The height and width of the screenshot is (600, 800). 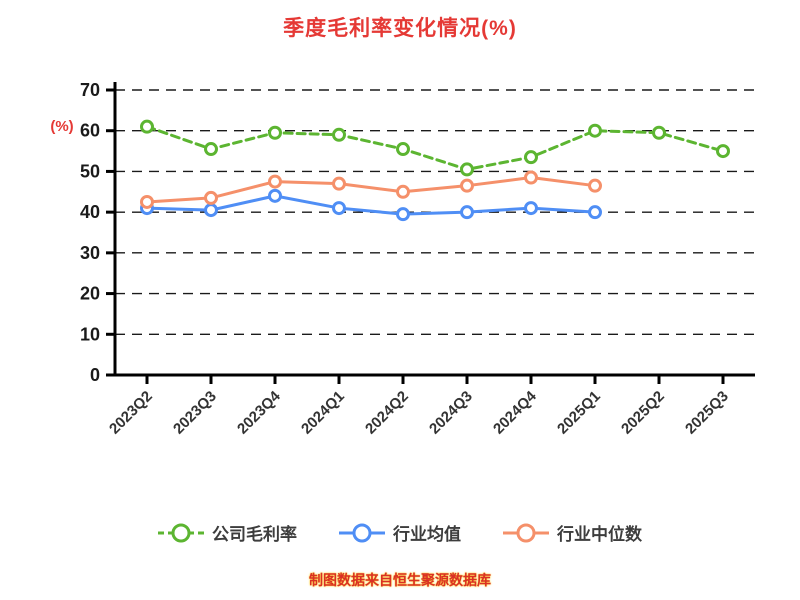 I want to click on svg-text: 10, so click(x=90, y=334).